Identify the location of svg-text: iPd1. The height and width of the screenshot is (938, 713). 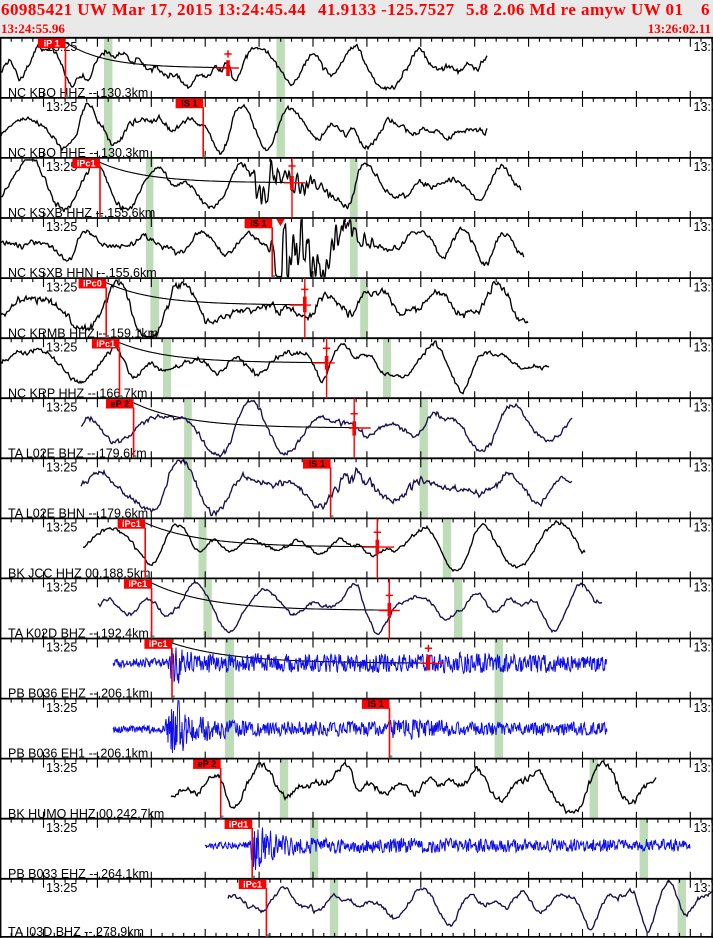
(238, 824).